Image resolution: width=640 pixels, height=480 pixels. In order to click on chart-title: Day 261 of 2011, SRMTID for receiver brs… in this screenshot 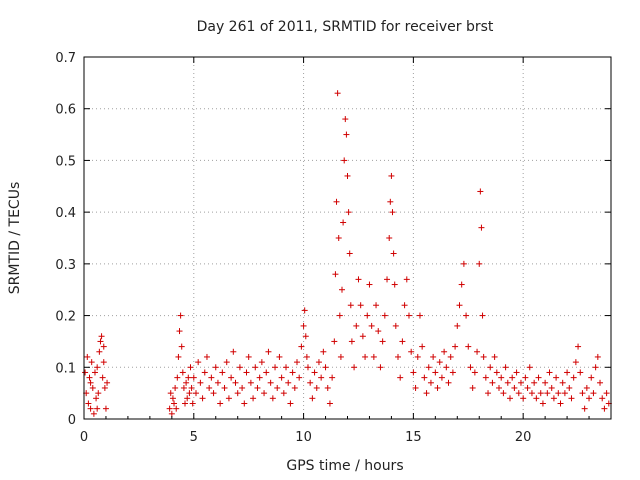, I will do `click(345, 27)`.